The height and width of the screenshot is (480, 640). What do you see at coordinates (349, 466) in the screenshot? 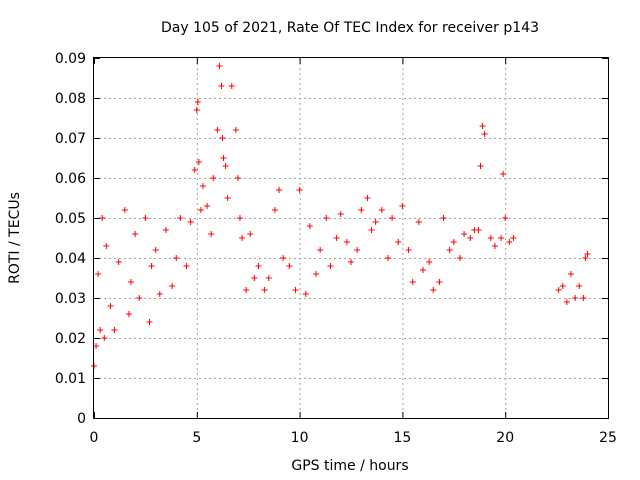
I see `x-axis-label: GPS time / hours` at bounding box center [349, 466].